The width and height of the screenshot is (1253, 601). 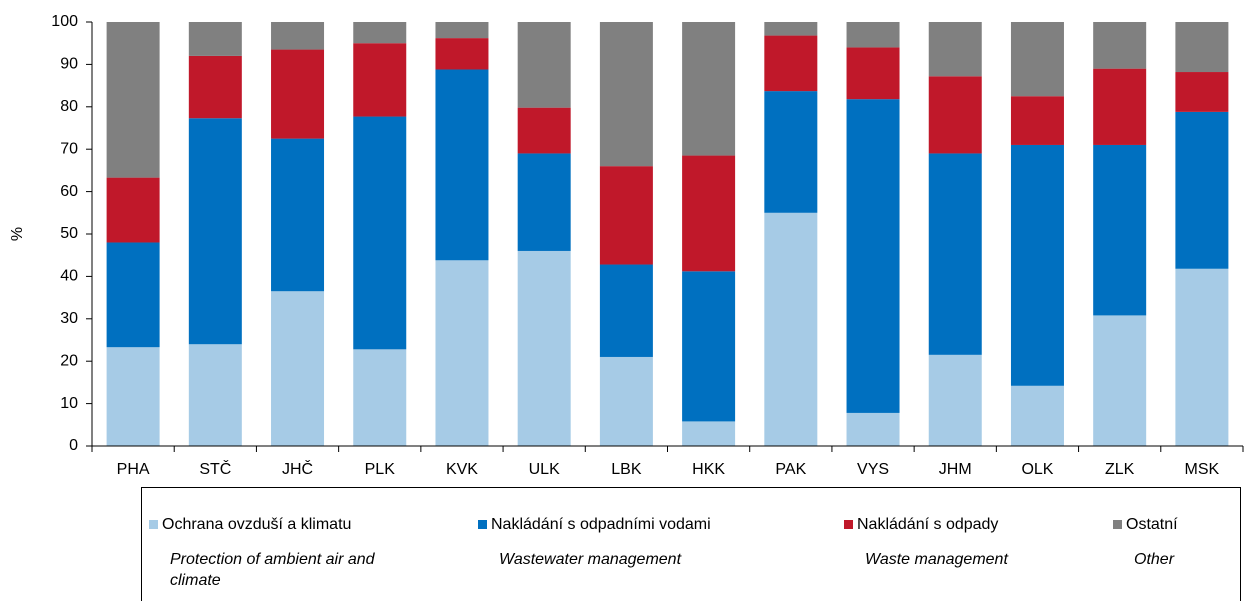 I want to click on x-tick-label: PAK, so click(x=790, y=469).